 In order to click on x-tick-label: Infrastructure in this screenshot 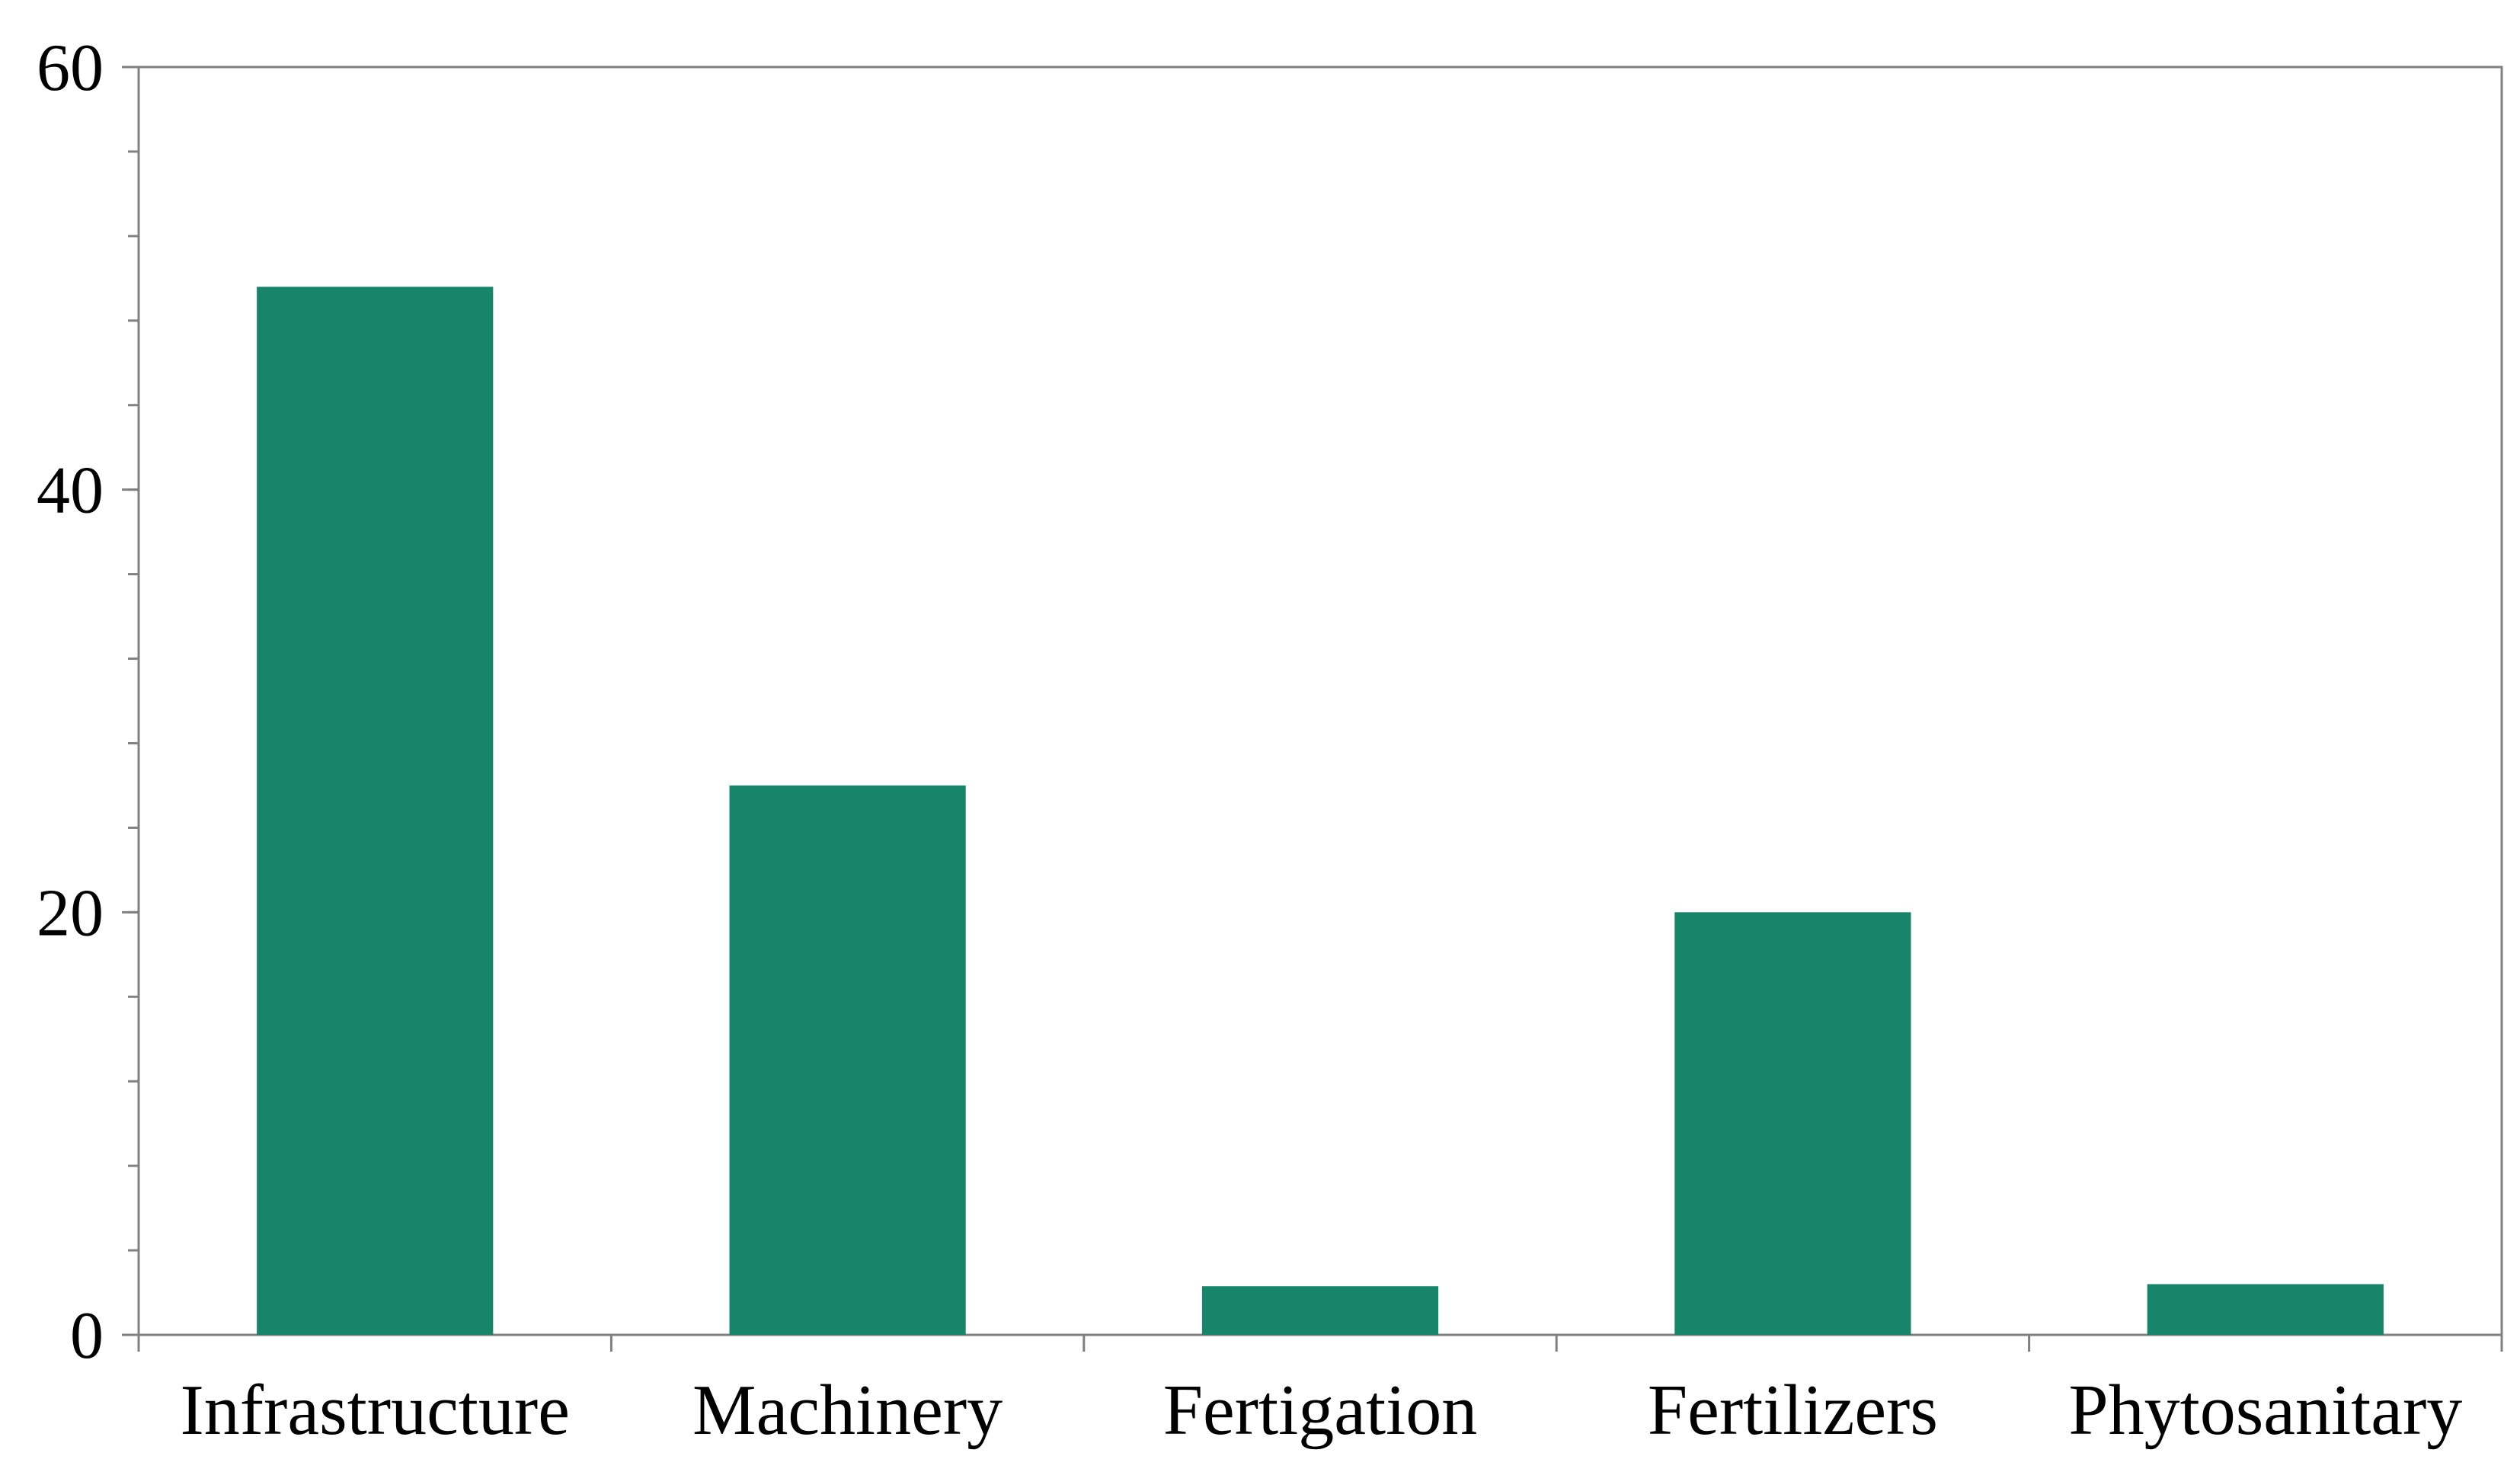, I will do `click(375, 1410)`.